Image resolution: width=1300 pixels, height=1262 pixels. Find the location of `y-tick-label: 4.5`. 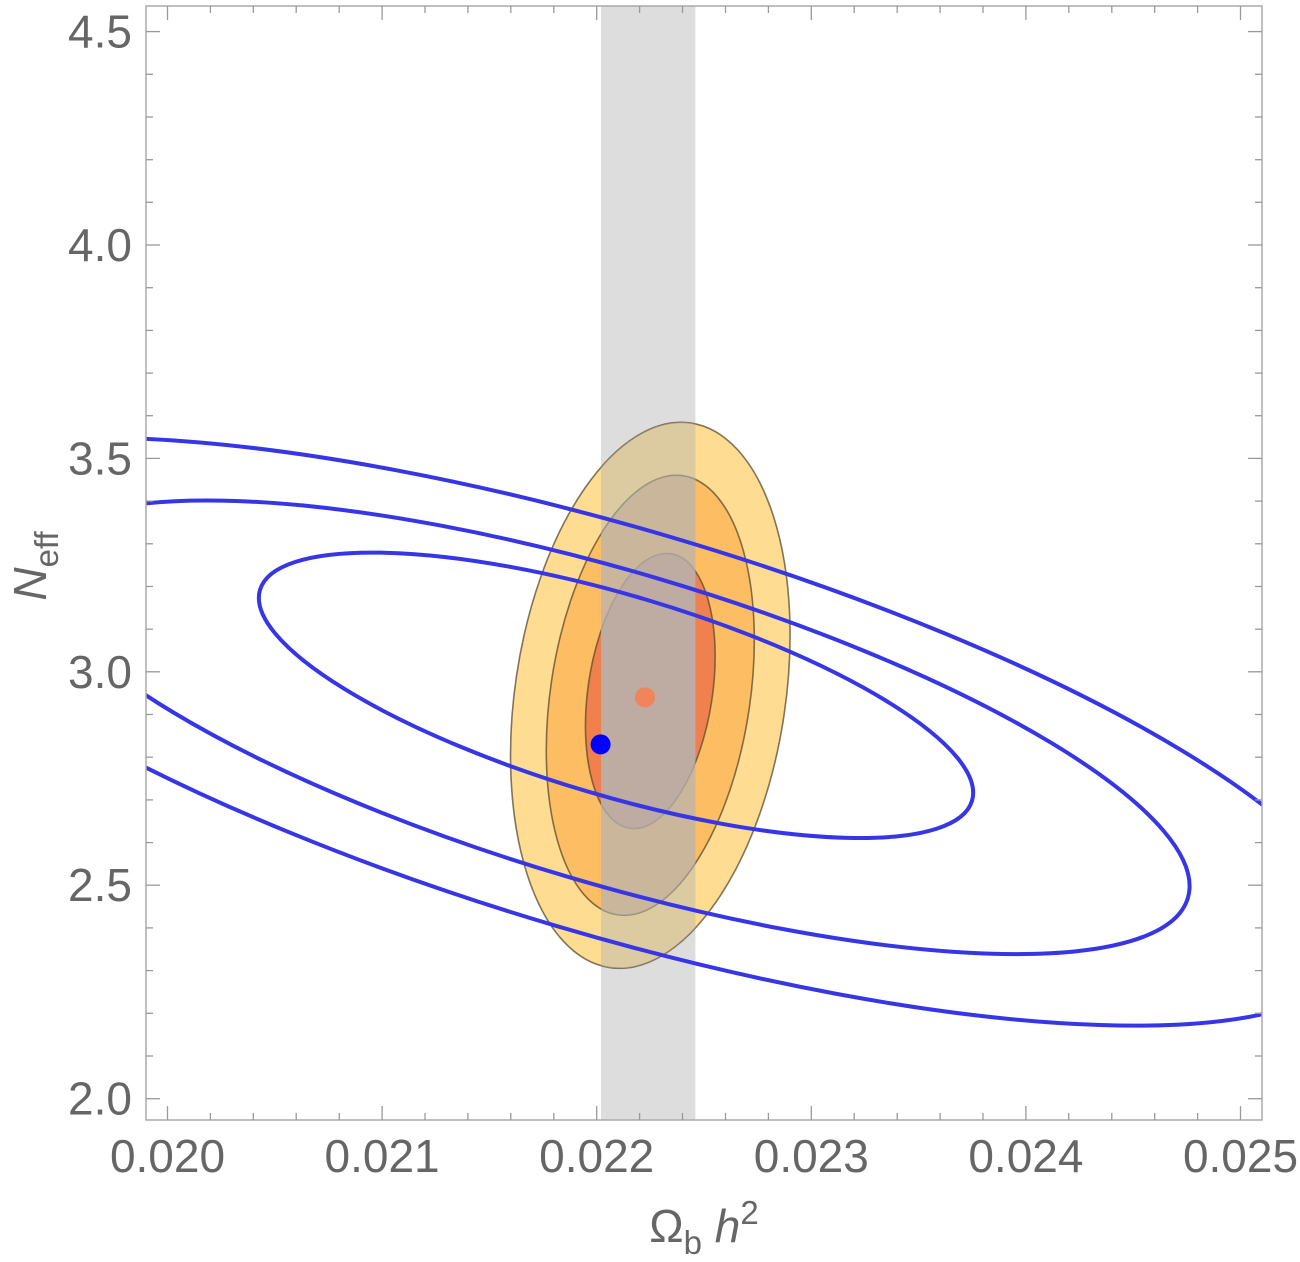

y-tick-label: 4.5 is located at coordinates (100, 32).